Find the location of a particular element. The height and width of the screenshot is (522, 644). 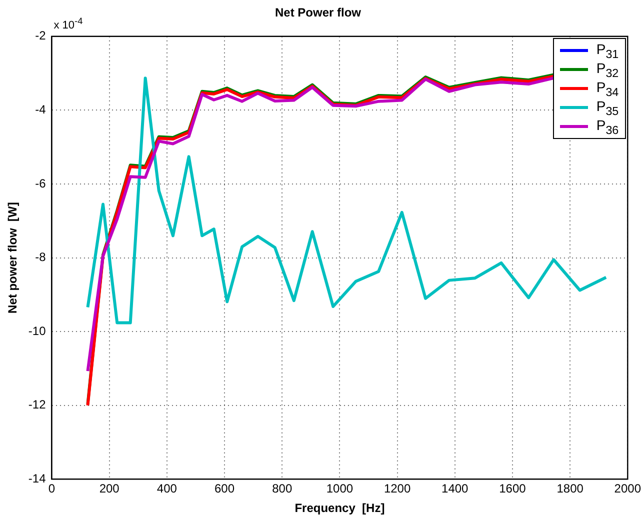

y-tick-label: -8 is located at coordinates (40, 257).